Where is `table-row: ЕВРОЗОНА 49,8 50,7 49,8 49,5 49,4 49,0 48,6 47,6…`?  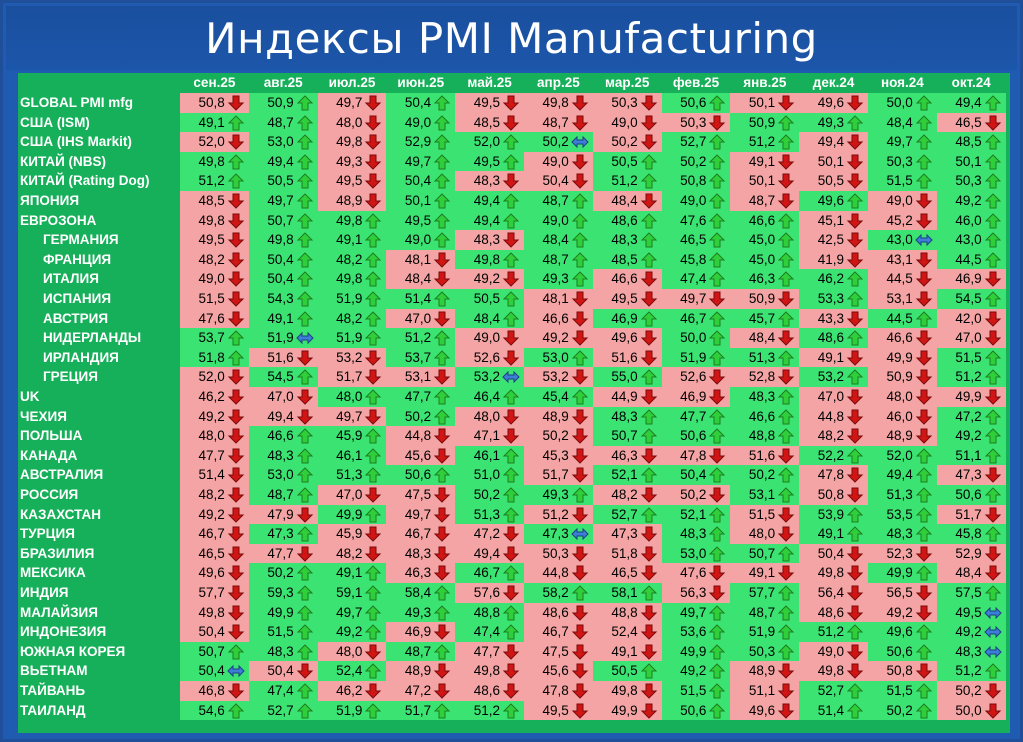 table-row: ЕВРОЗОНА 49,8 50,7 49,8 49,5 49,4 49,0 48,6 47,6… is located at coordinates (514, 220).